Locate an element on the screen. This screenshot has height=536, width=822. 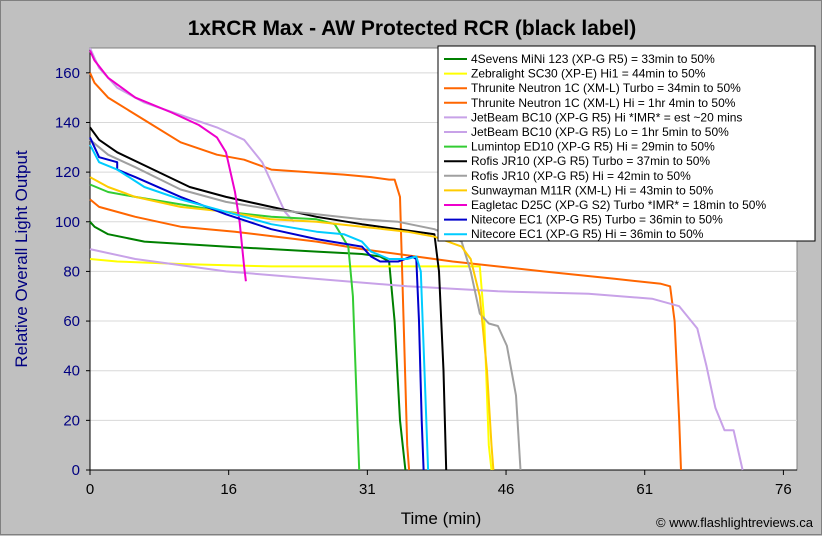
y-tick-label: 0 is located at coordinates (76, 470).